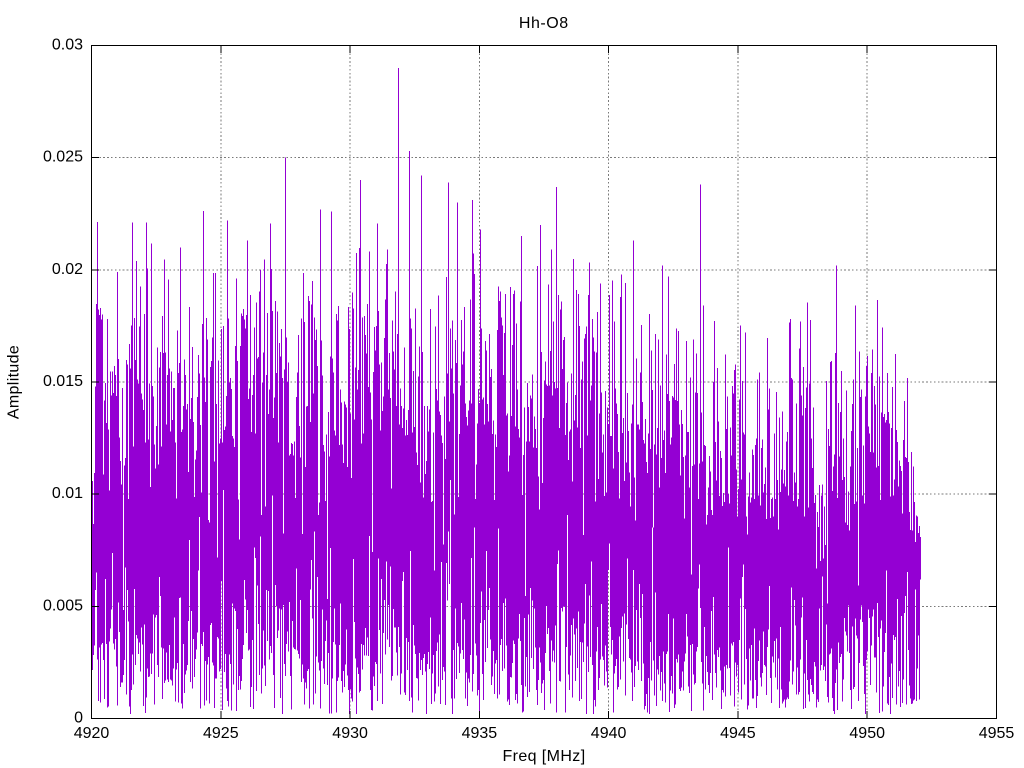 The image size is (1024, 768). I want to click on svg-text: 4940, so click(609, 733).